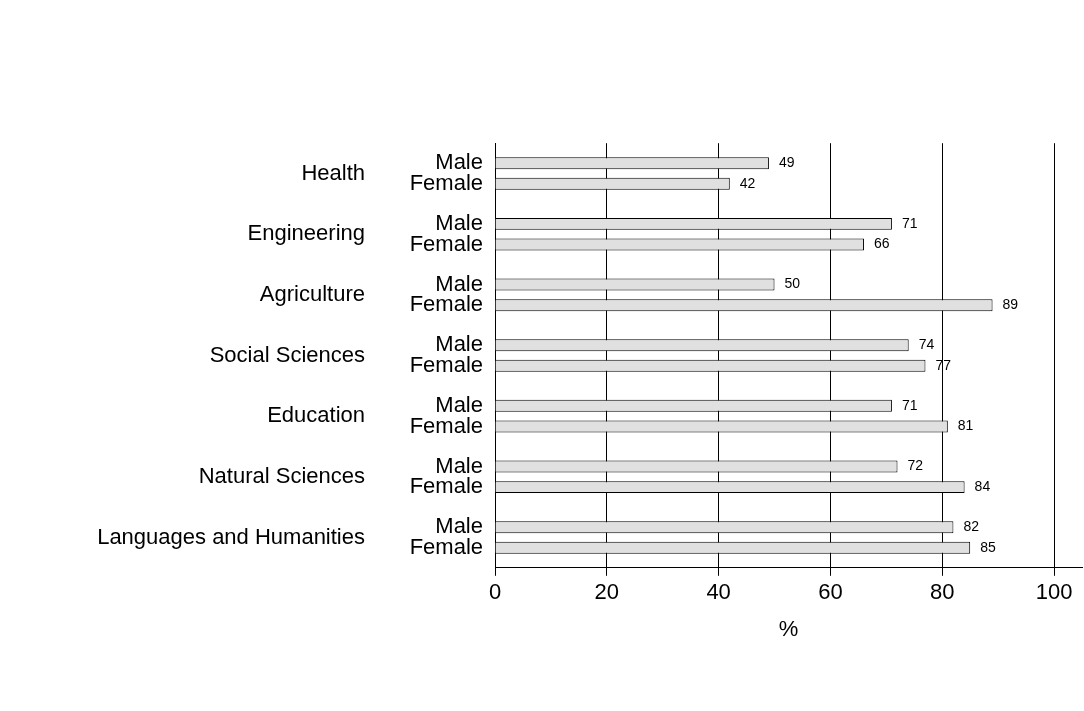 This screenshot has width=1084, height=711. Describe the element at coordinates (788, 628) in the screenshot. I see `x-axis-title: %` at that location.